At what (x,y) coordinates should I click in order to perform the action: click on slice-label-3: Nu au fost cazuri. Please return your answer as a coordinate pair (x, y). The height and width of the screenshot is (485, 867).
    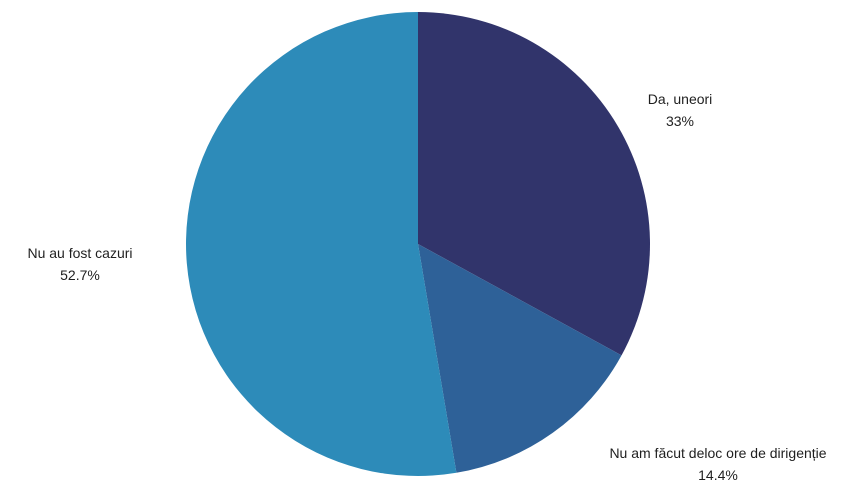
    Looking at the image, I should click on (79, 253).